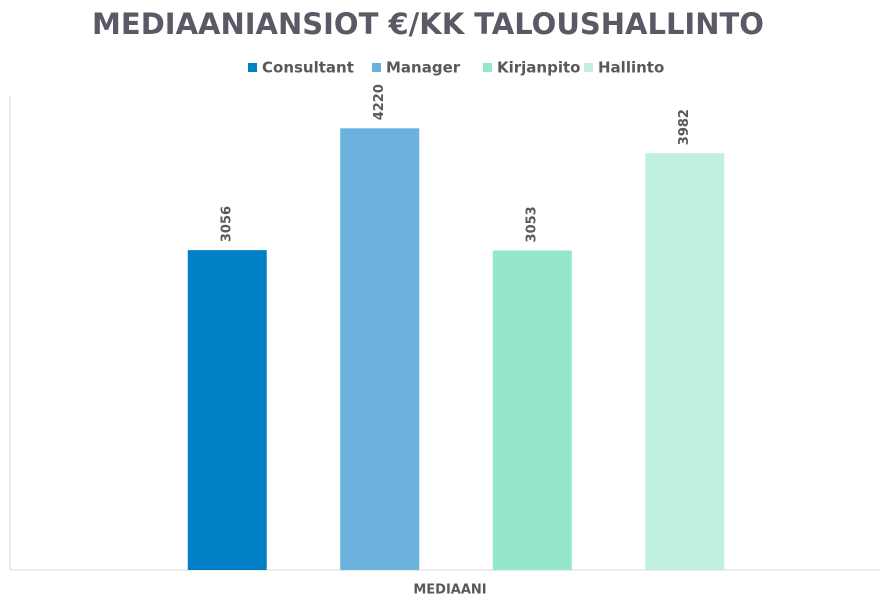  What do you see at coordinates (449, 590) in the screenshot?
I see `x-tick-label: MEDIAANI` at bounding box center [449, 590].